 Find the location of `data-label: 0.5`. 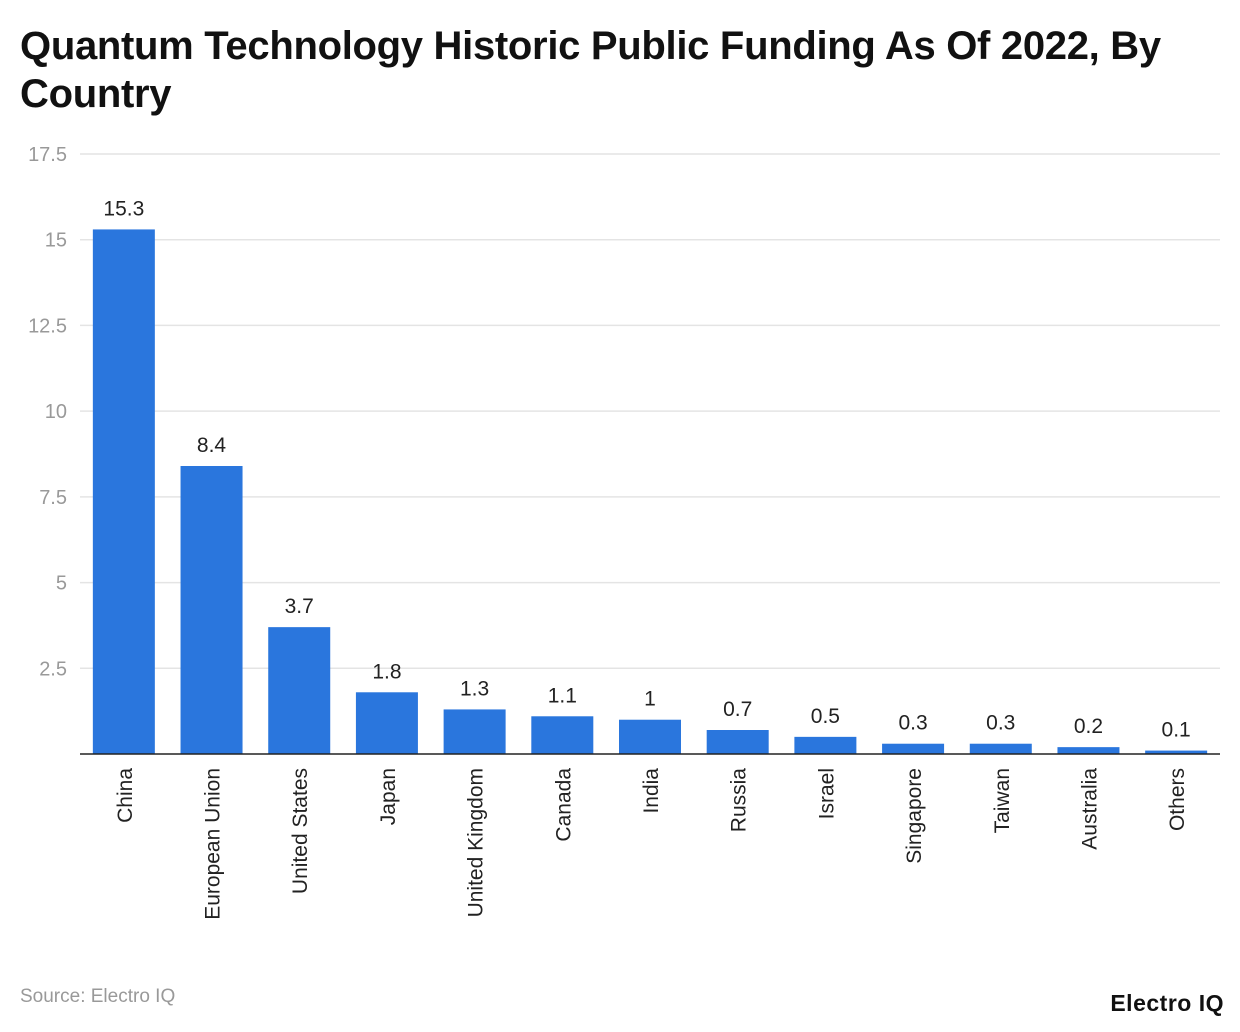

data-label: 0.5 is located at coordinates (825, 716).